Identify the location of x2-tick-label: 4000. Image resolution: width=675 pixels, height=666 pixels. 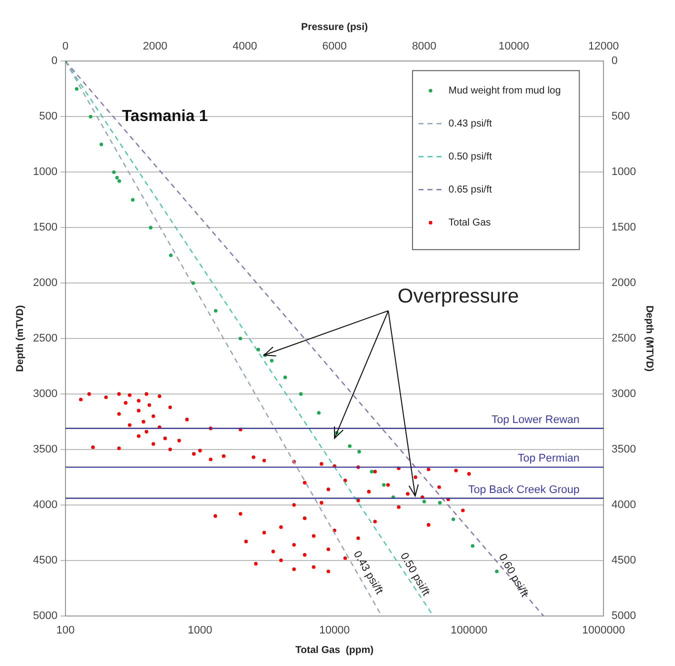
(245, 46).